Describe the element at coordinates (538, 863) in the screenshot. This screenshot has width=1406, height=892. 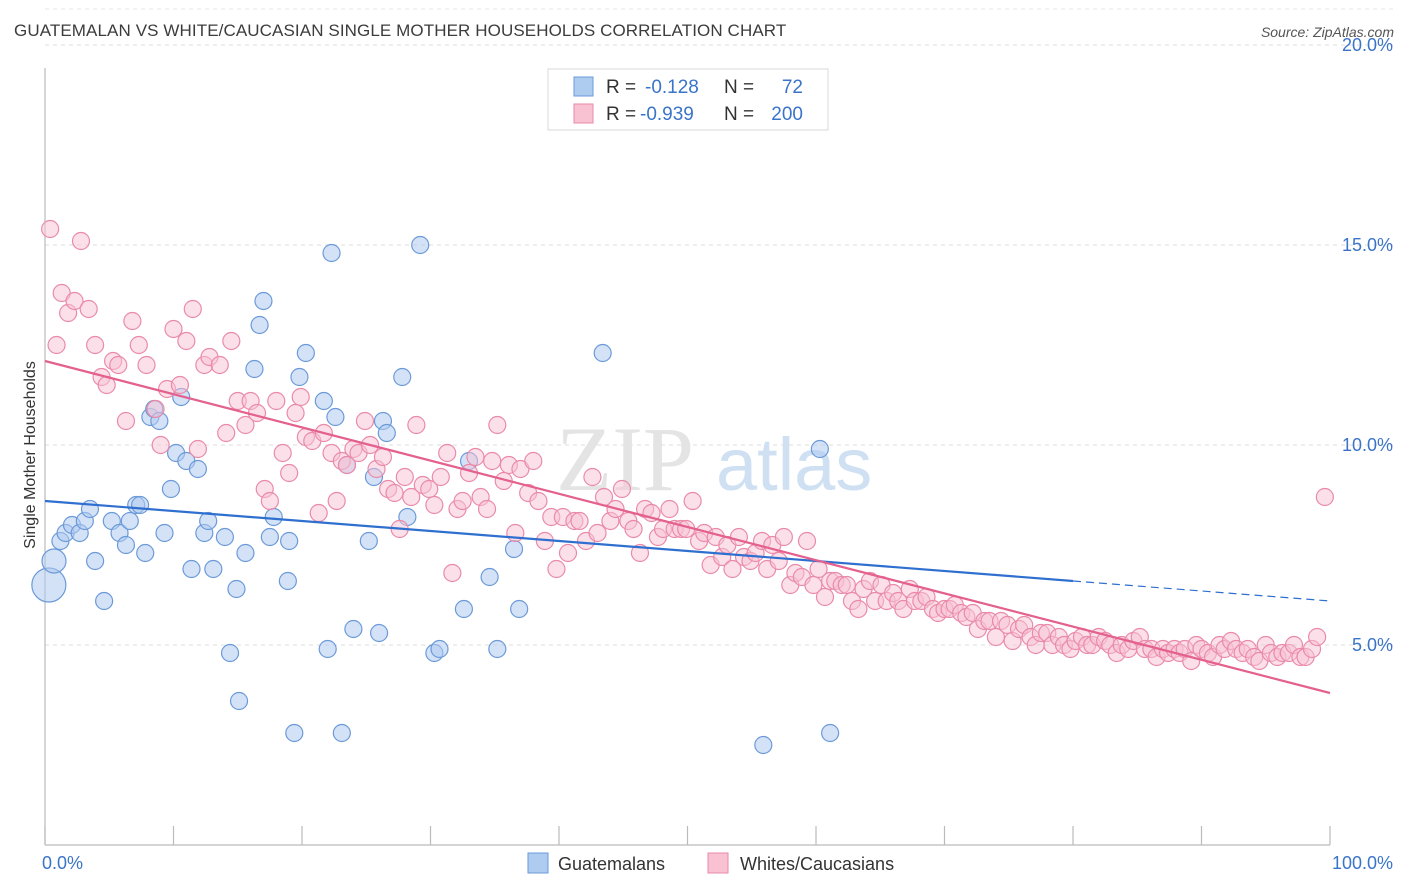
I see `legend-swatch-guatemalans` at that location.